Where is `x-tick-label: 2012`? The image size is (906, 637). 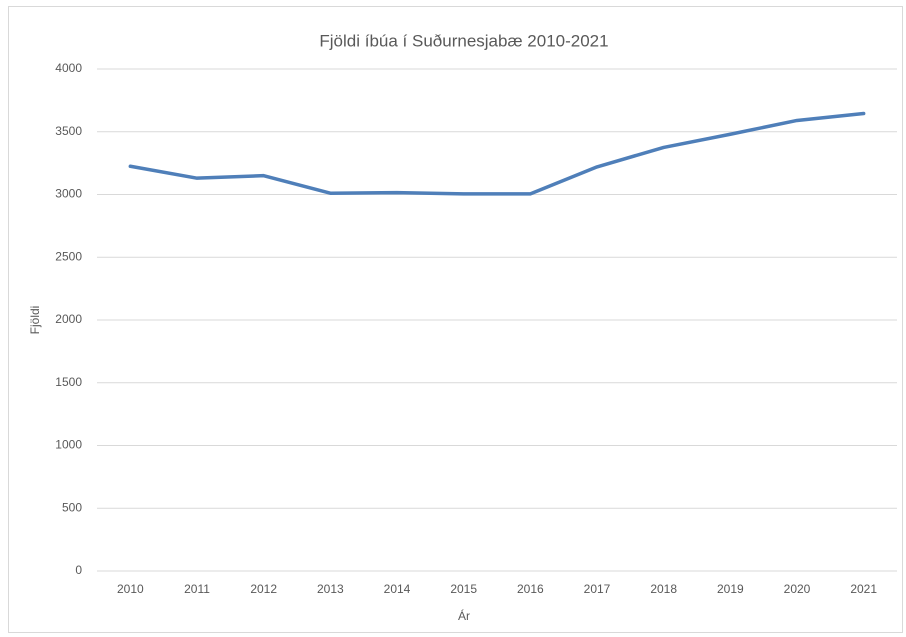 x-tick-label: 2012 is located at coordinates (263, 589).